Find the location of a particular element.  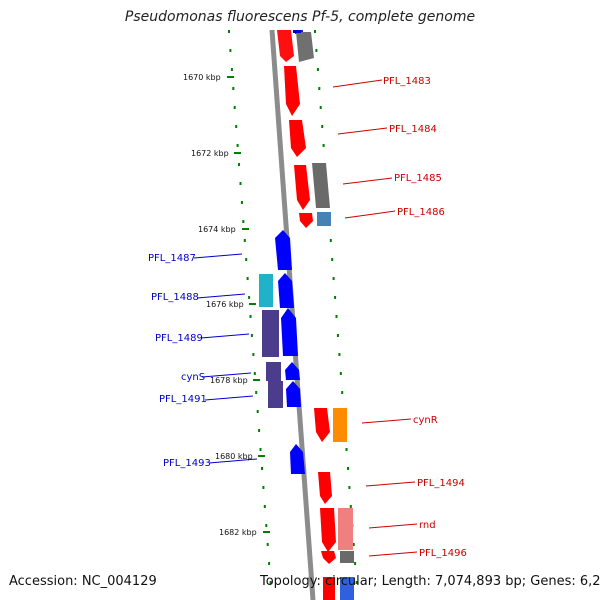

label-pfl1487: PFL_1487 is located at coordinates (172, 258).